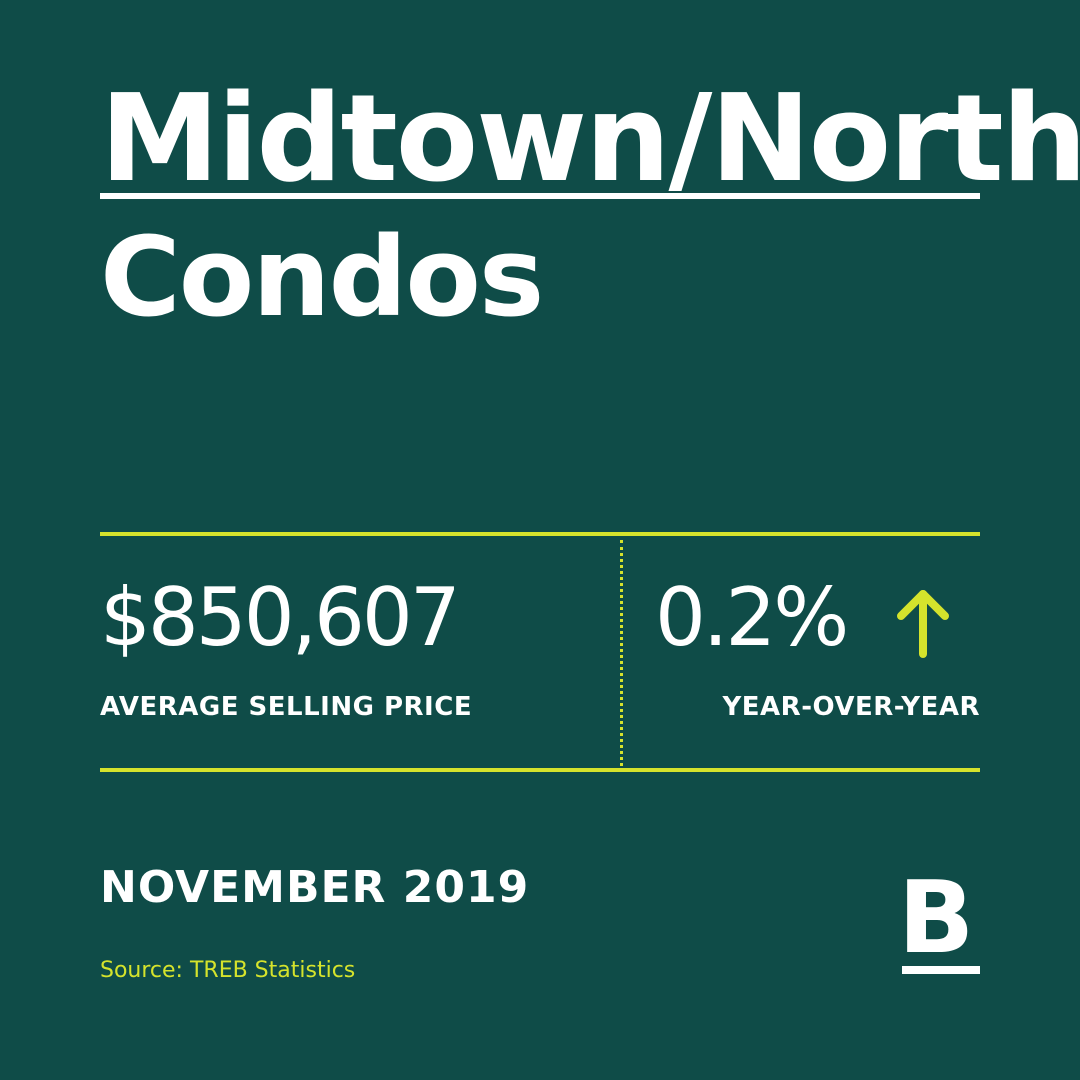 This screenshot has height=1080, width=1080. I want to click on average-price-value: $850,607, so click(280, 617).